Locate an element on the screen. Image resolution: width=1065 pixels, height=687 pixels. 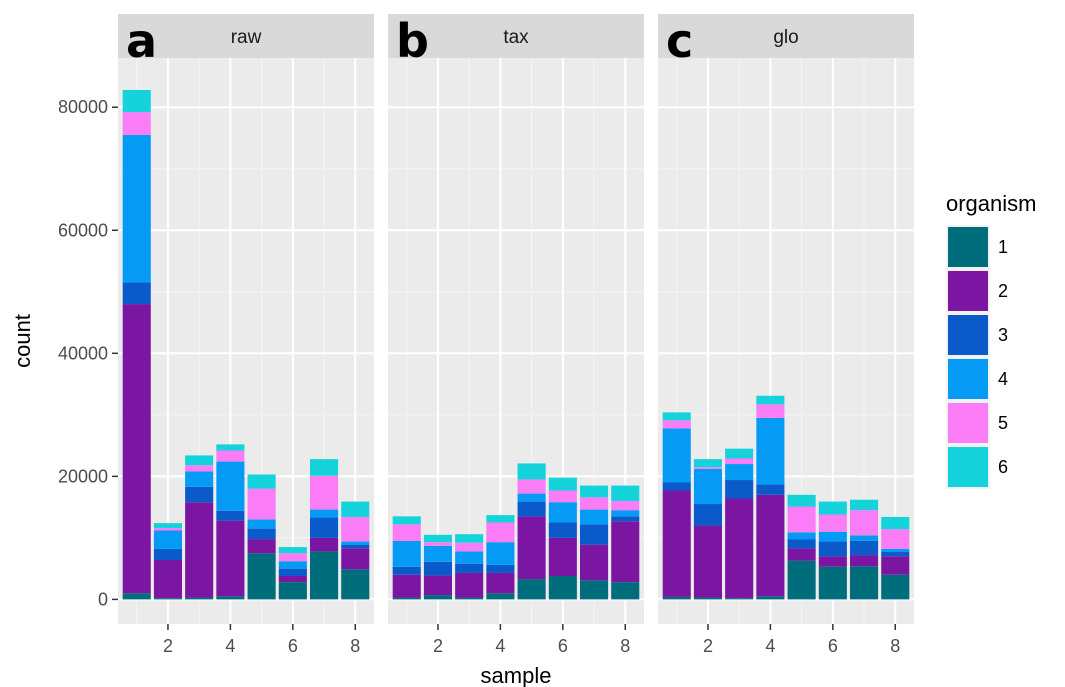
y-axis: 0 20000 40000 60000 80000 is located at coordinates (88, 353).